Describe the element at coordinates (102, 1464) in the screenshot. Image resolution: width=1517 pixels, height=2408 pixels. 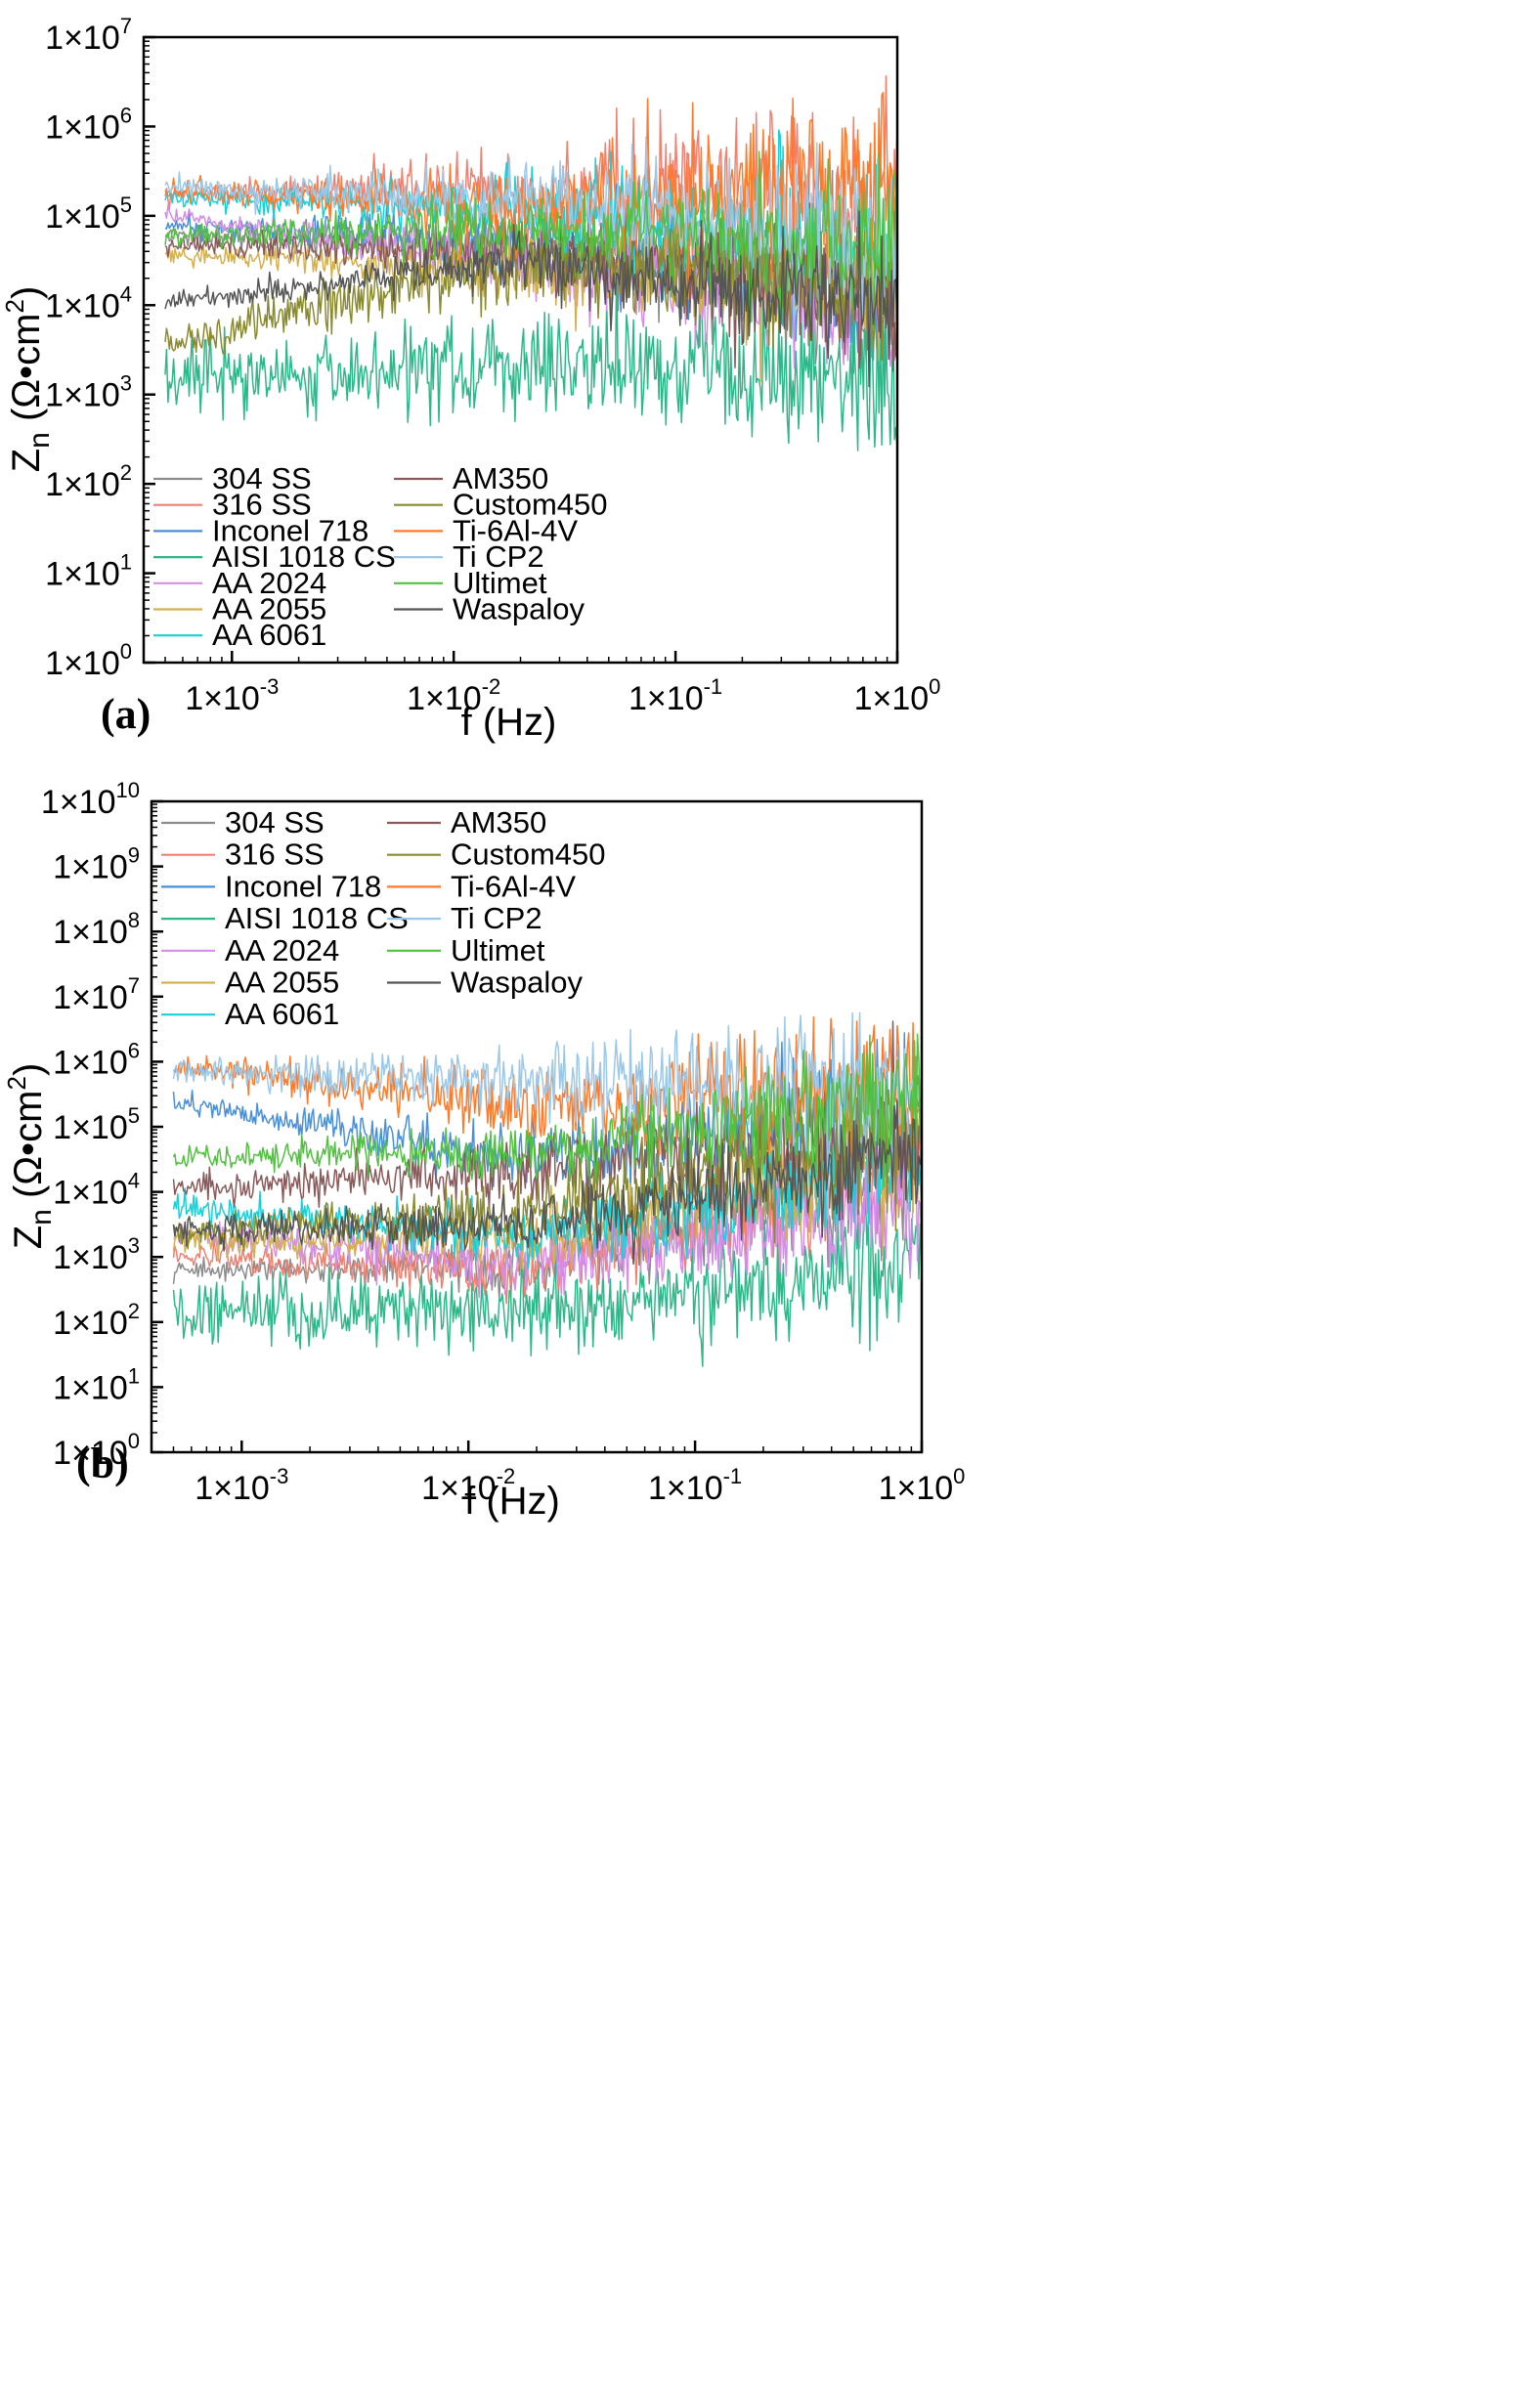
I see `panel-label: (b)` at that location.